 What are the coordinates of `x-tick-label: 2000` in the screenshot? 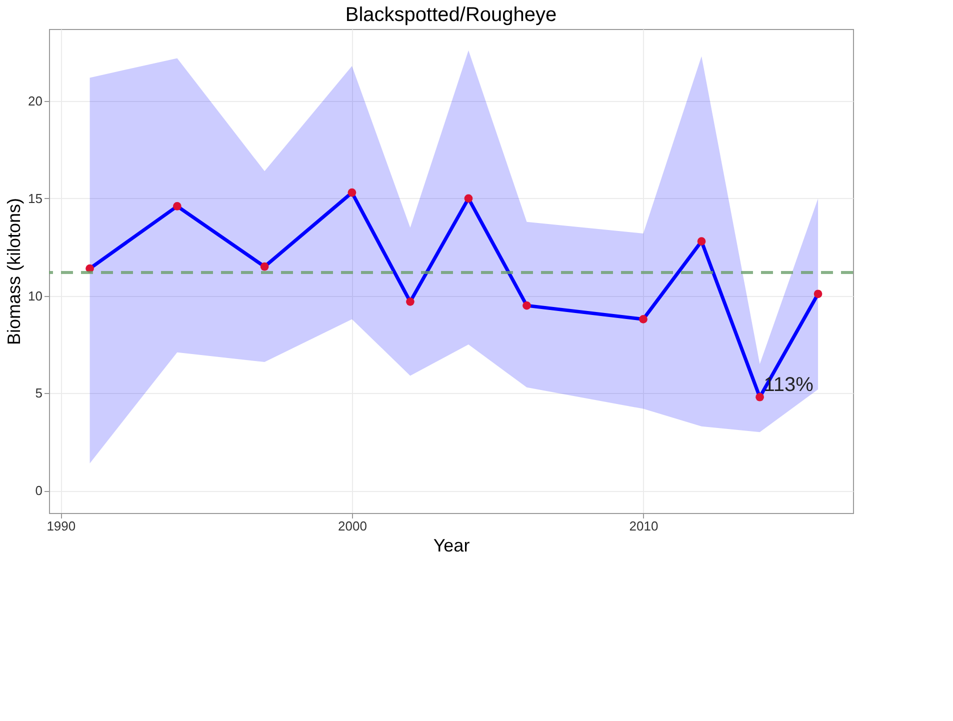 It's located at (352, 526).